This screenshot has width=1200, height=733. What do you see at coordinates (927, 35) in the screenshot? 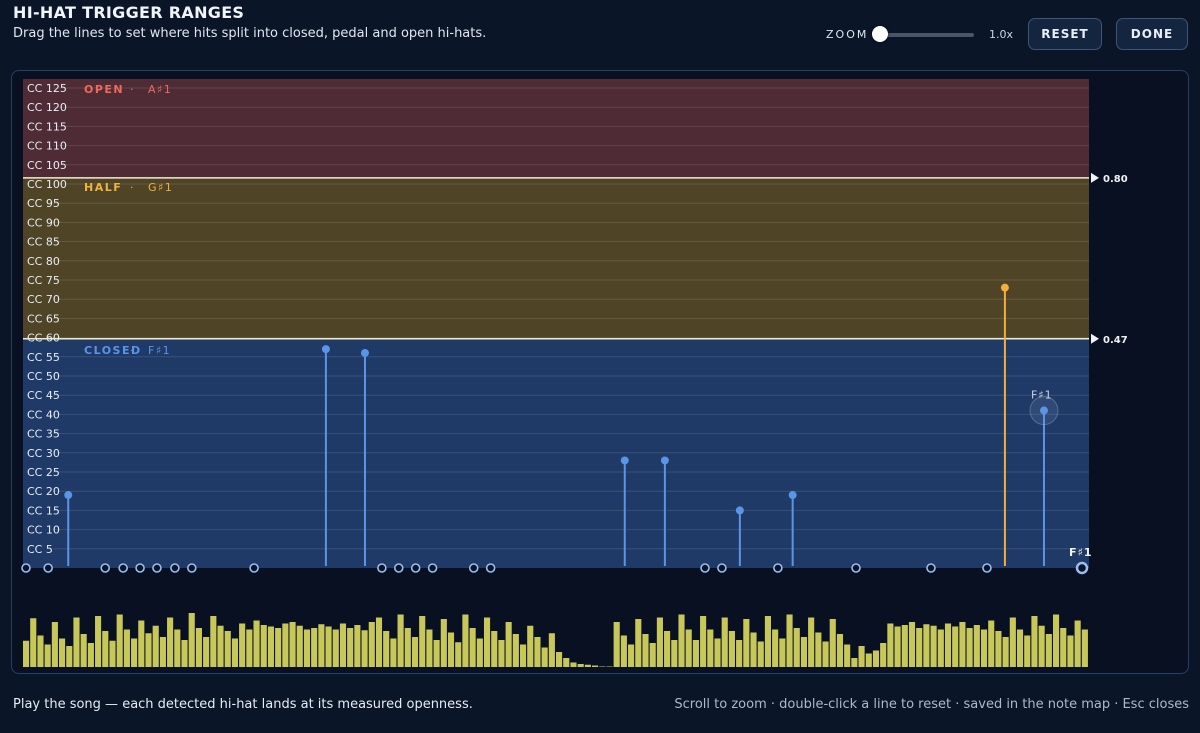
I see `zoom-slider-track` at bounding box center [927, 35].